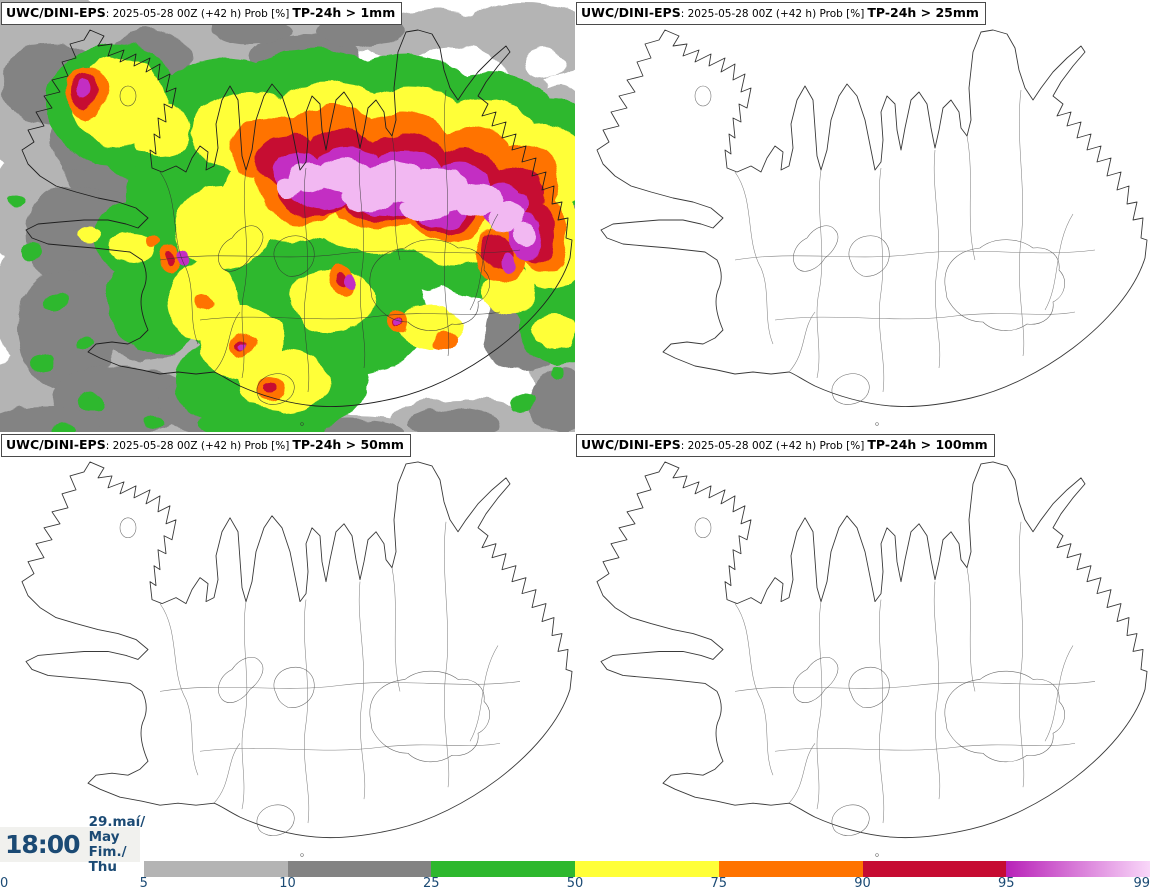 The height and width of the screenshot is (891, 1150). I want to click on colorbar, so click(575, 869).